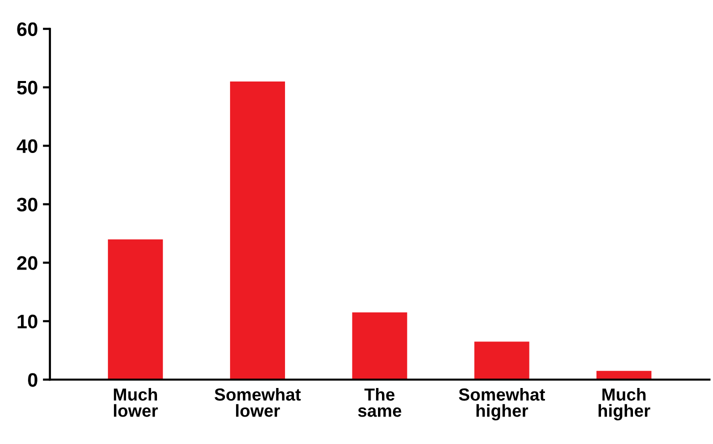 This screenshot has width=713, height=444. I want to click on y-tick-label: 40, so click(27, 146).